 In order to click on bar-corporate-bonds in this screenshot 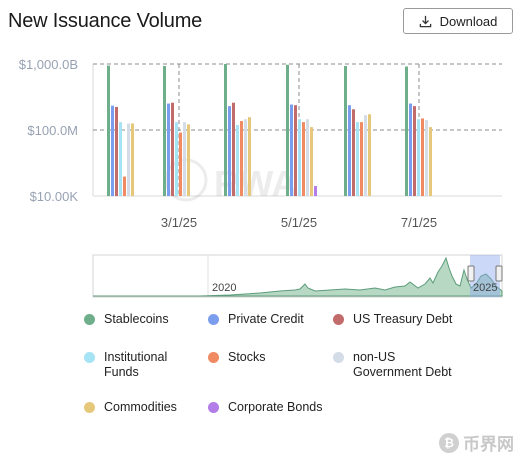, I will do `click(315, 191)`.